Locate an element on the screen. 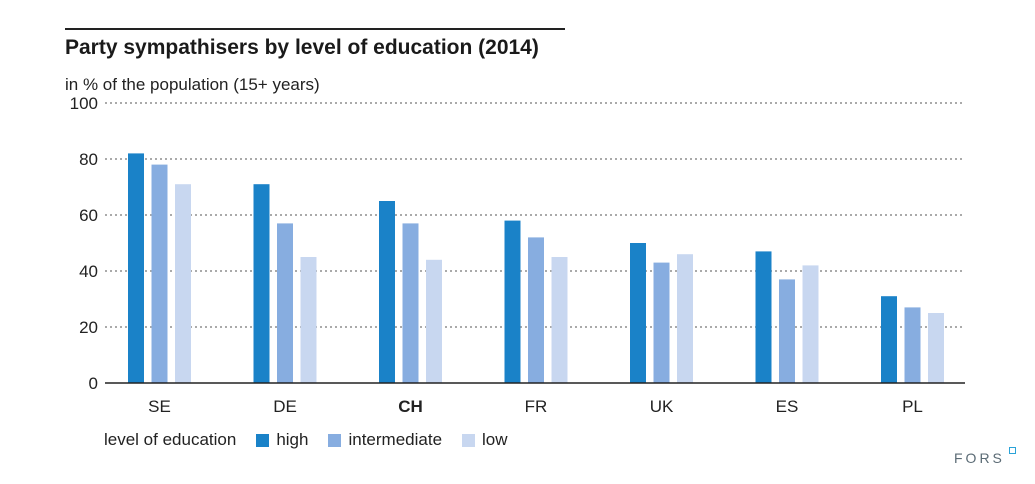  bar-se-high is located at coordinates (136, 268).